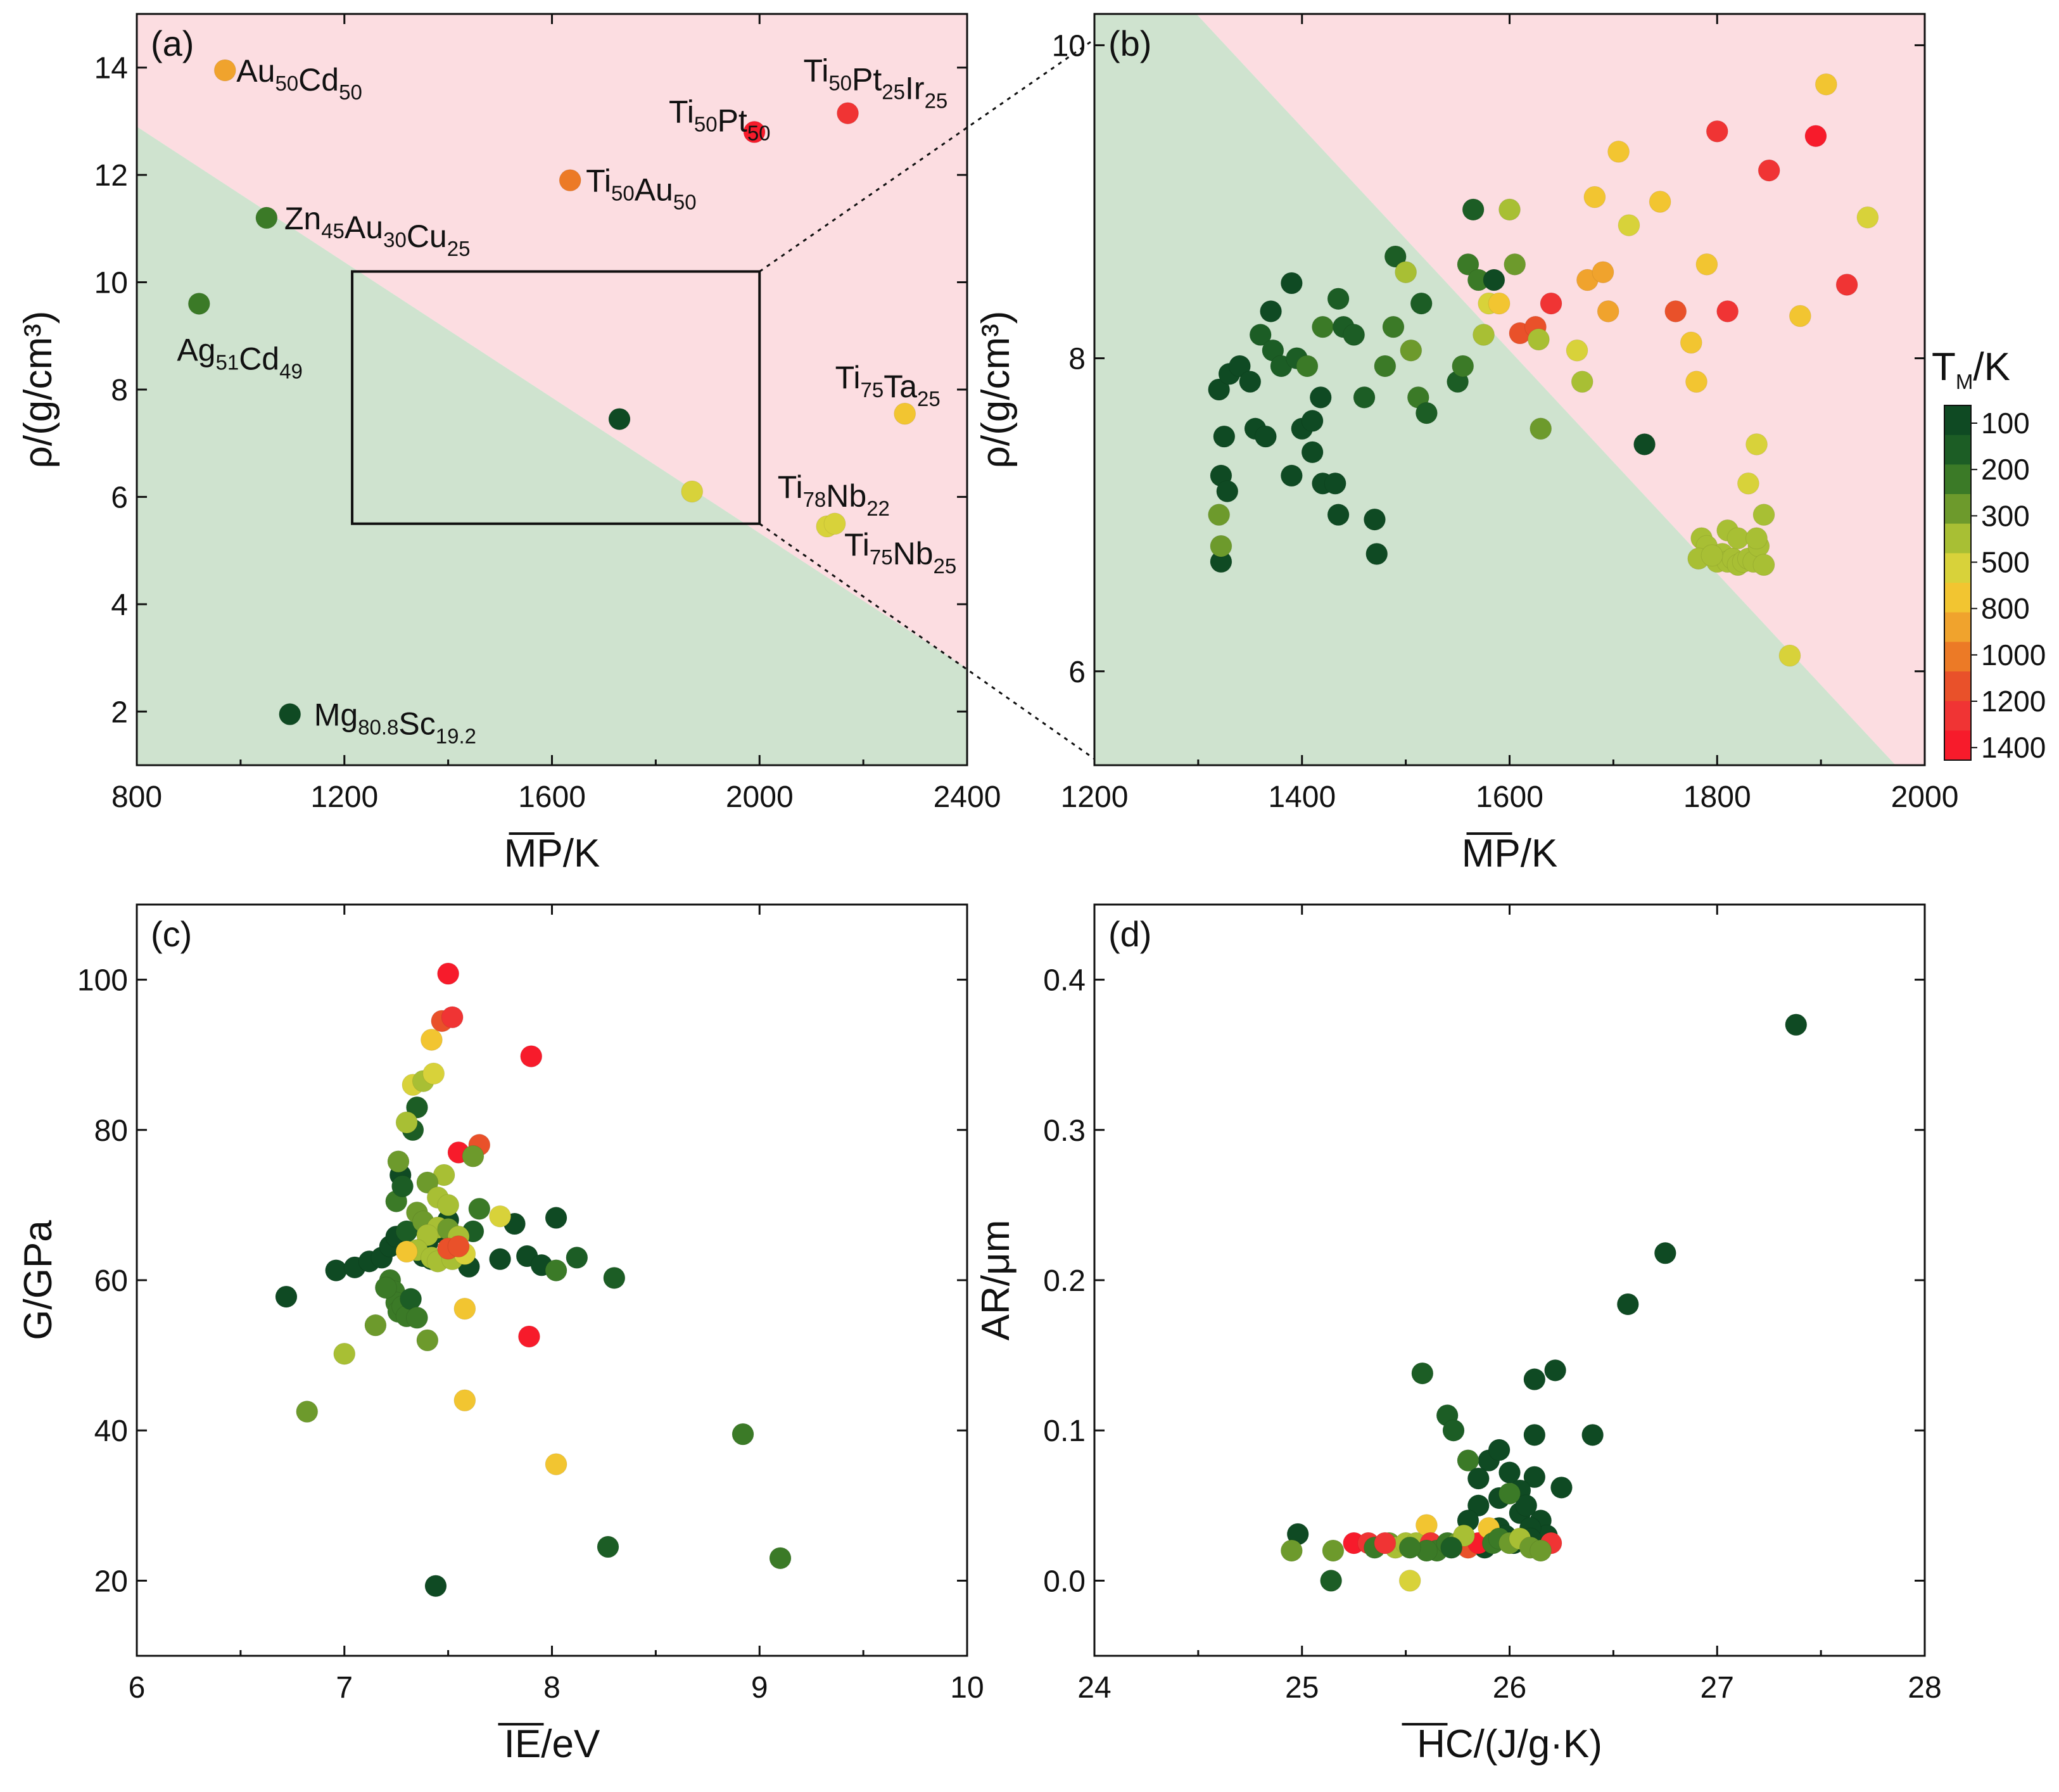 This screenshot has width=2059, height=1792. I want to click on colorbar-label: 200, so click(2006, 470).